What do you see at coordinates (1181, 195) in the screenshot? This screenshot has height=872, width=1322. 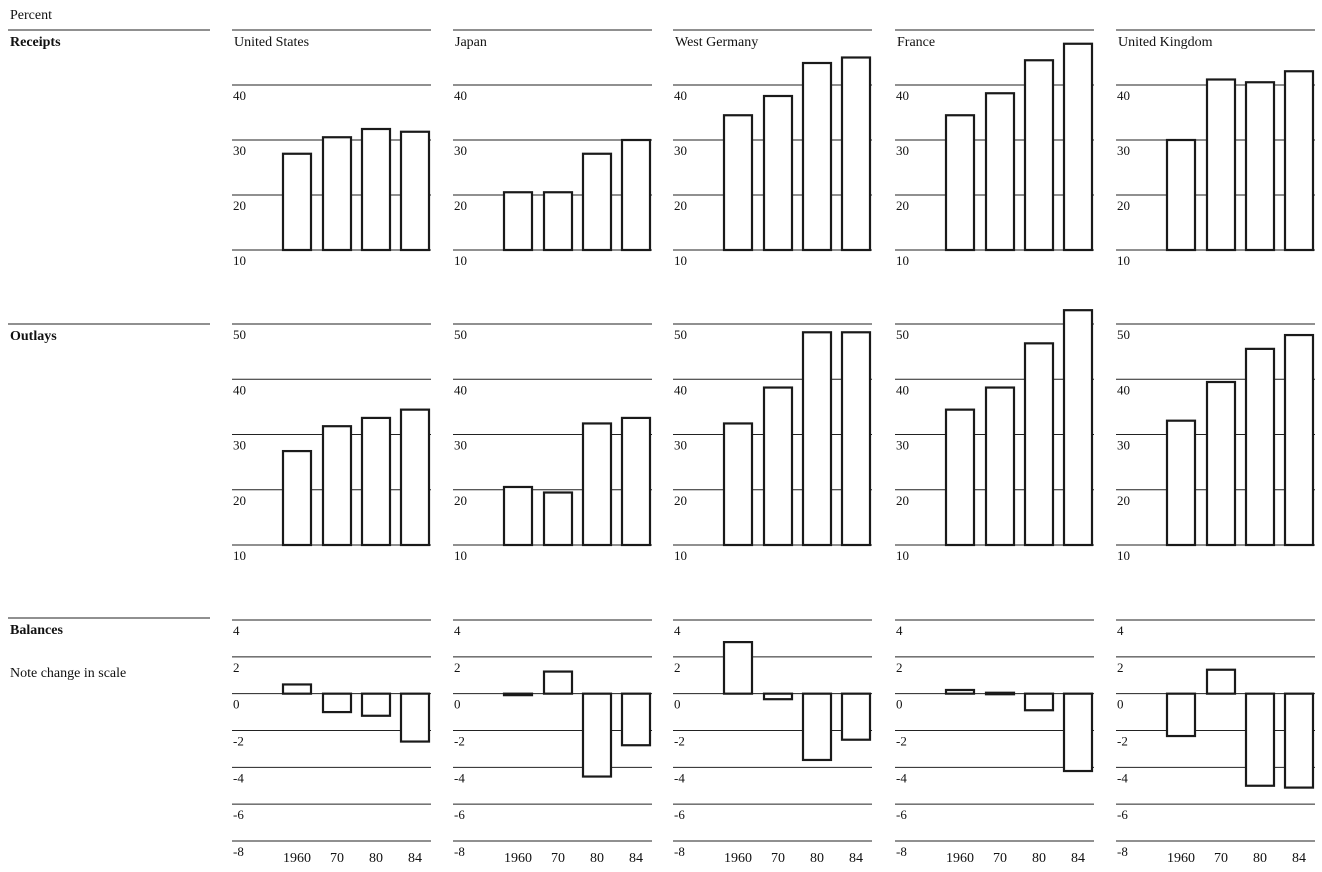 I see `bar-receipts-united-kingdom-1960` at bounding box center [1181, 195].